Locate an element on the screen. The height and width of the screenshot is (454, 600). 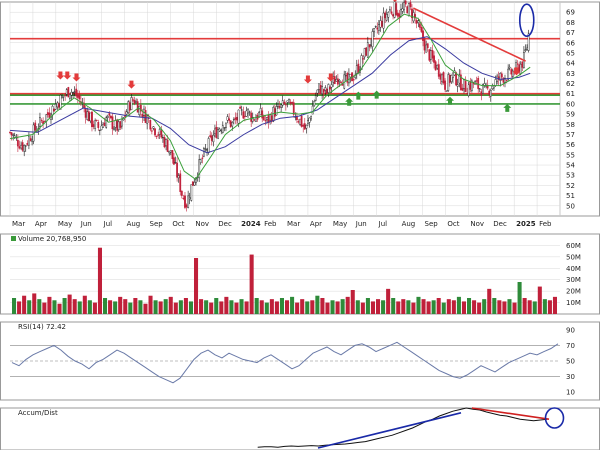
price-tick-label: 53 is located at coordinates (570, 176).